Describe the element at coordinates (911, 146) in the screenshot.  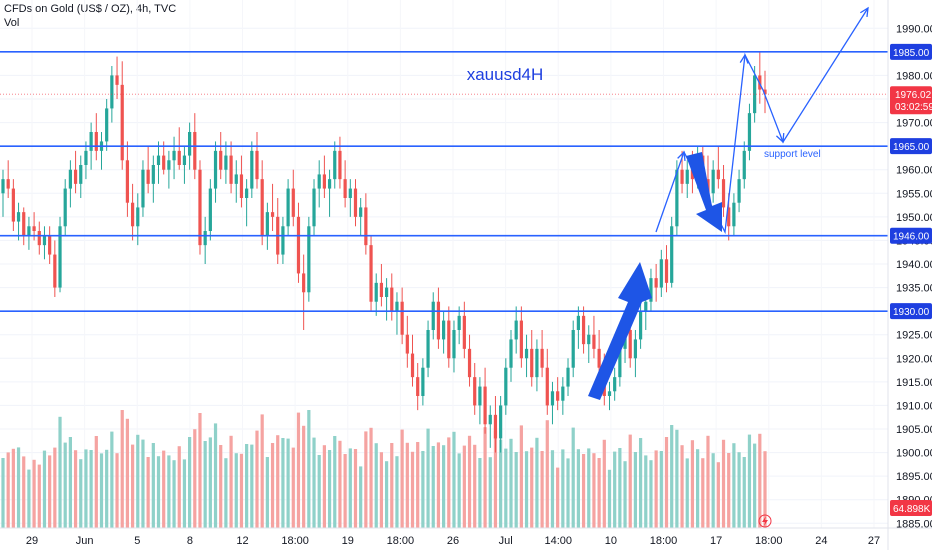
I see `level-tag` at that location.